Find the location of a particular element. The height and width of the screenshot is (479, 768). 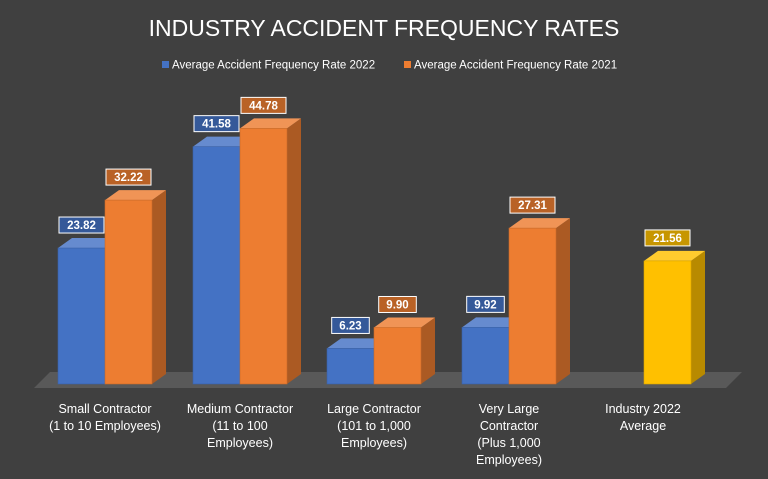

legend-label-2: Average Accident Frequency Rate 2021 is located at coordinates (515, 66).